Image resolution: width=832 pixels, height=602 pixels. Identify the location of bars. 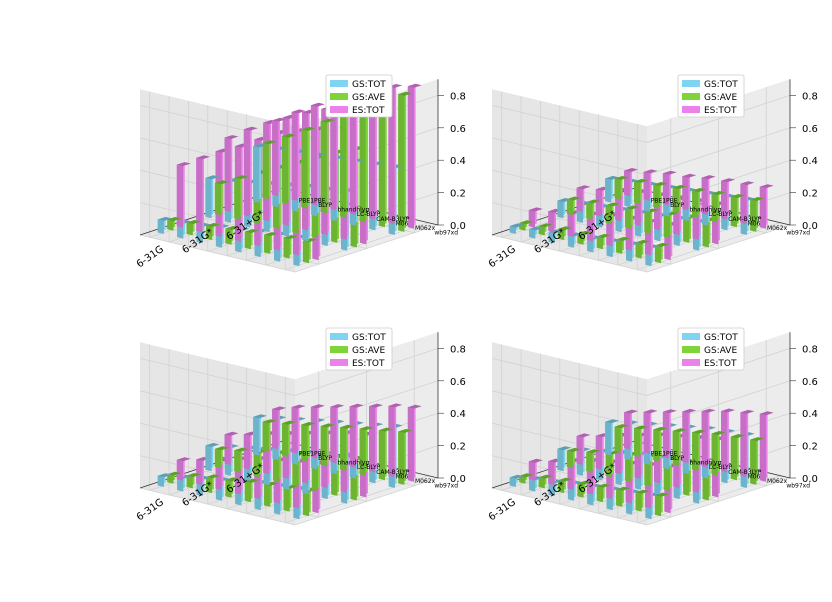
(641, 464).